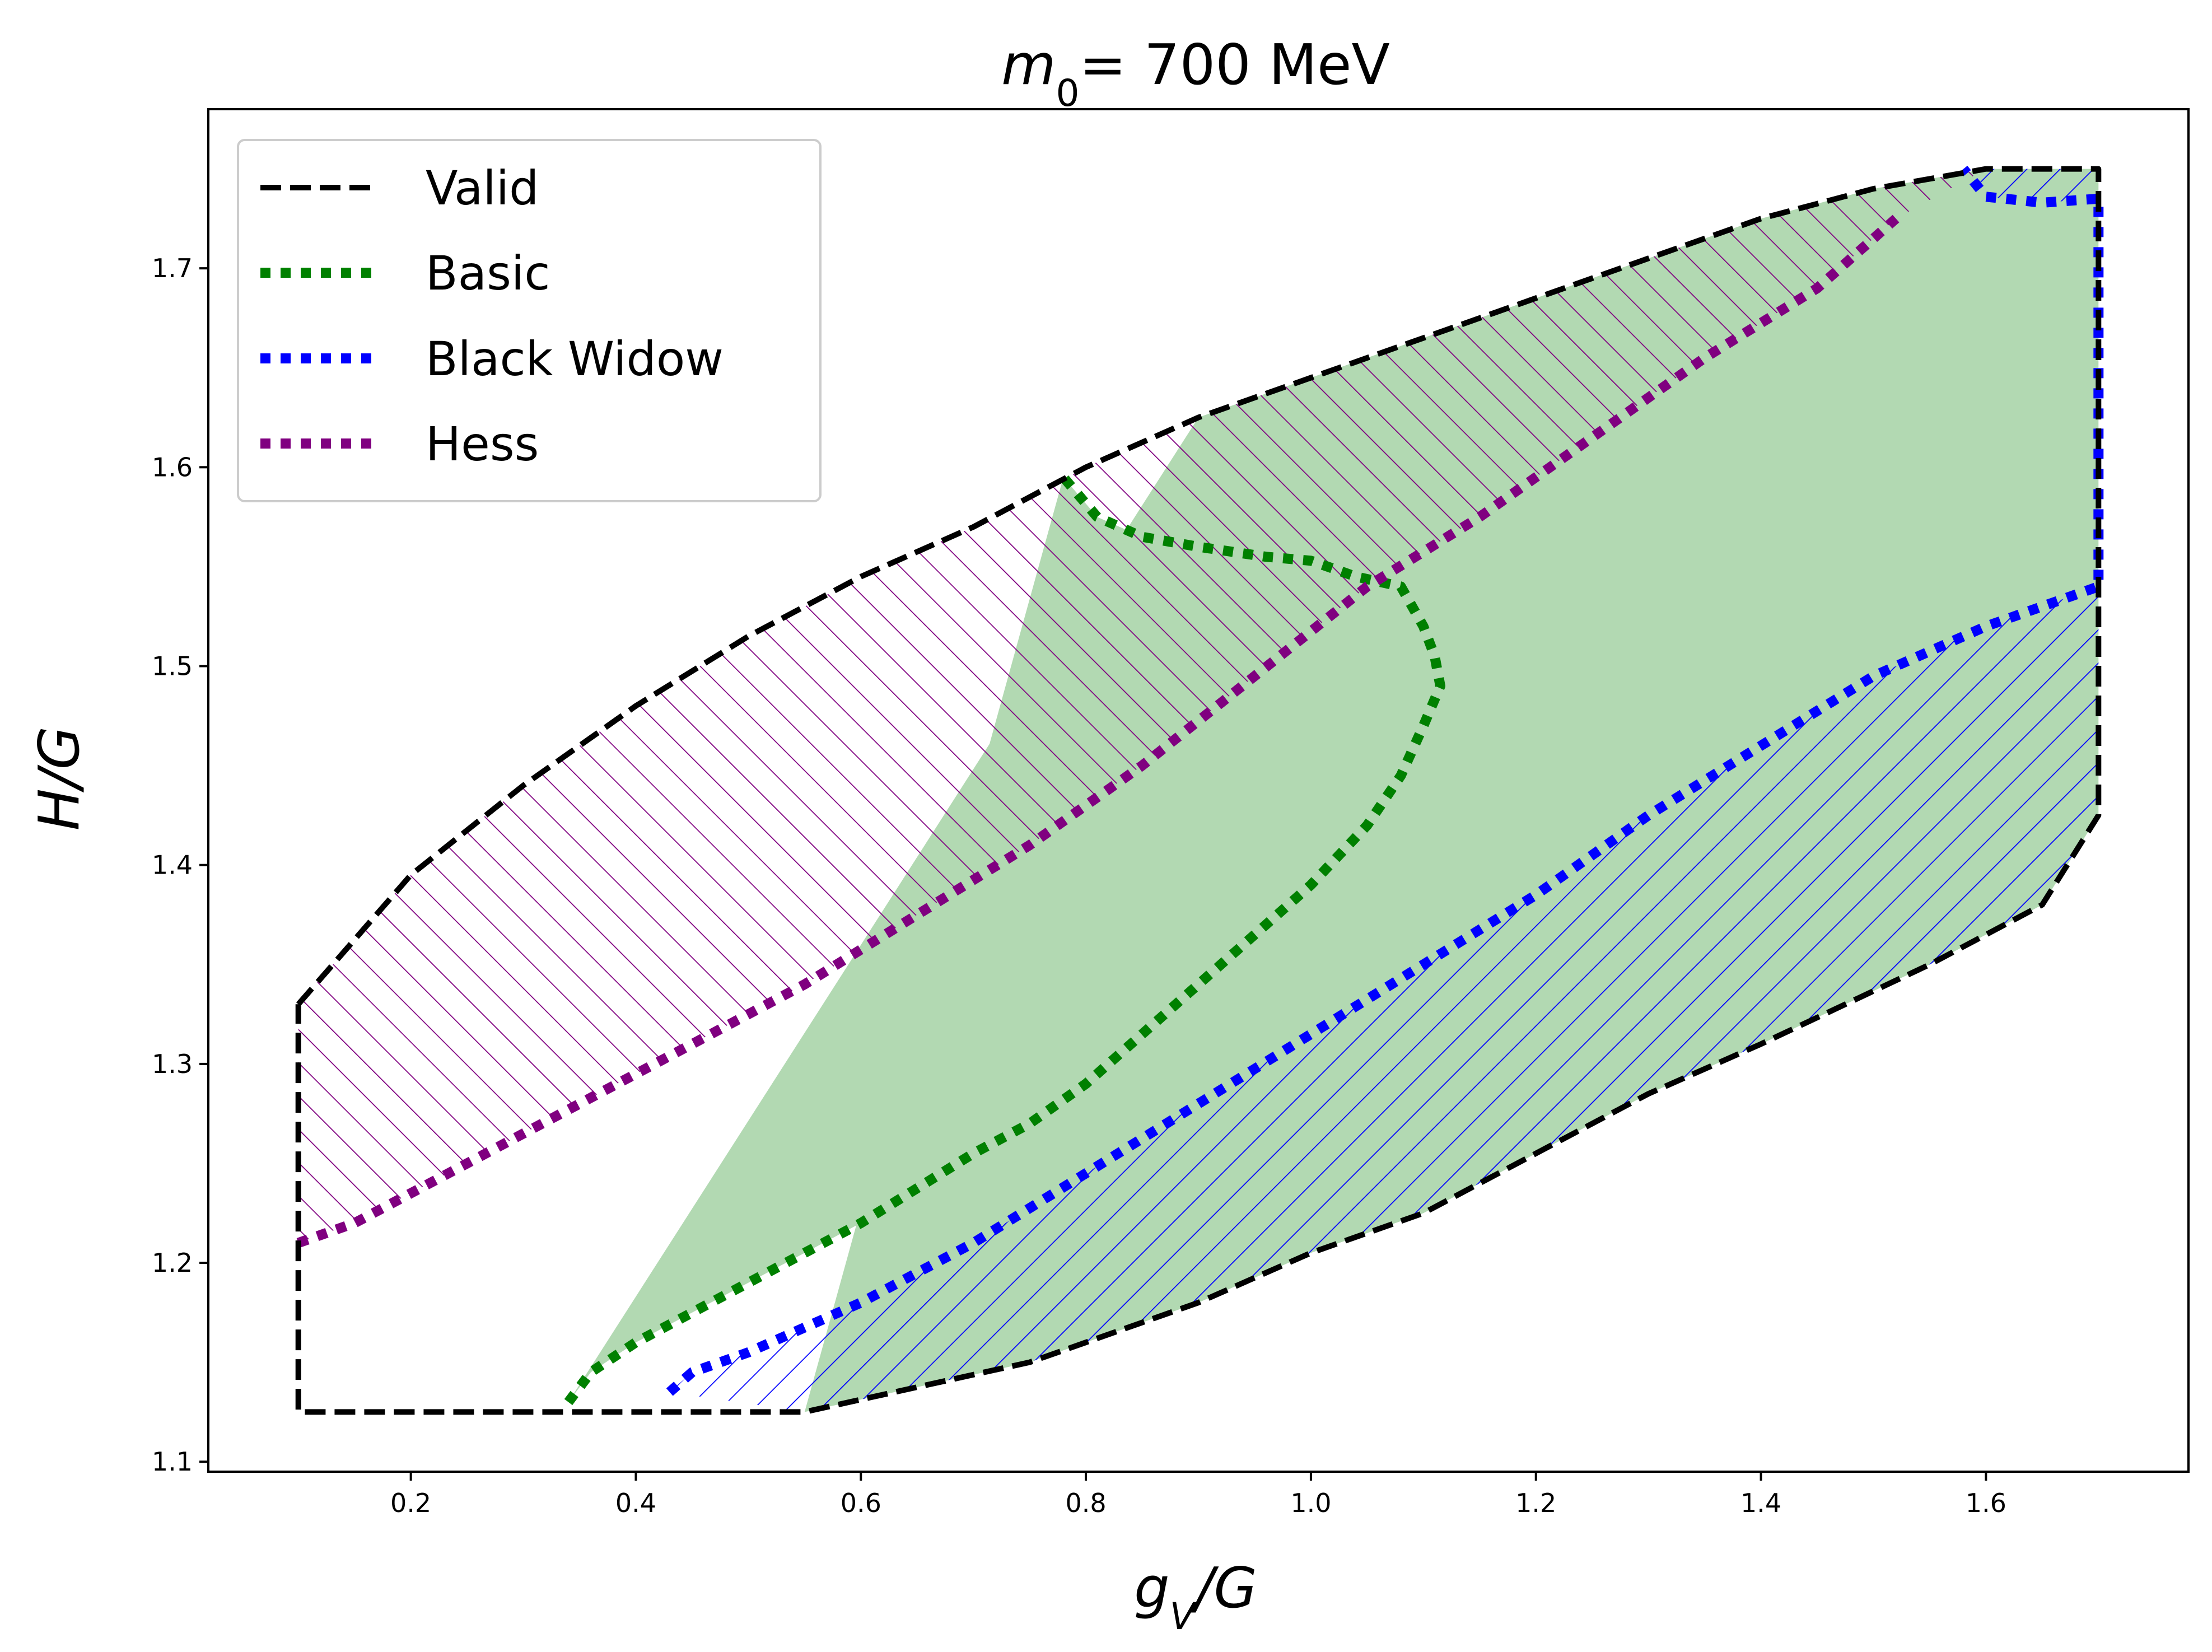  Describe the element at coordinates (861, 1503) in the screenshot. I see `x-tick-label: 0.6` at that location.